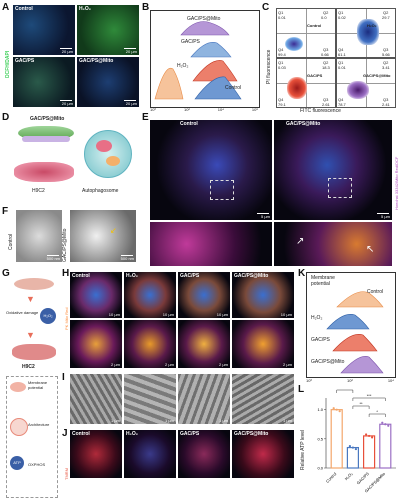 Image resolution: width=400 pixels, height=503 pixels. Describe the element at coordinates (108, 30) in the screenshot. I see `panel-a-h2o2-image: H₂O₂ 20 µm` at that location.